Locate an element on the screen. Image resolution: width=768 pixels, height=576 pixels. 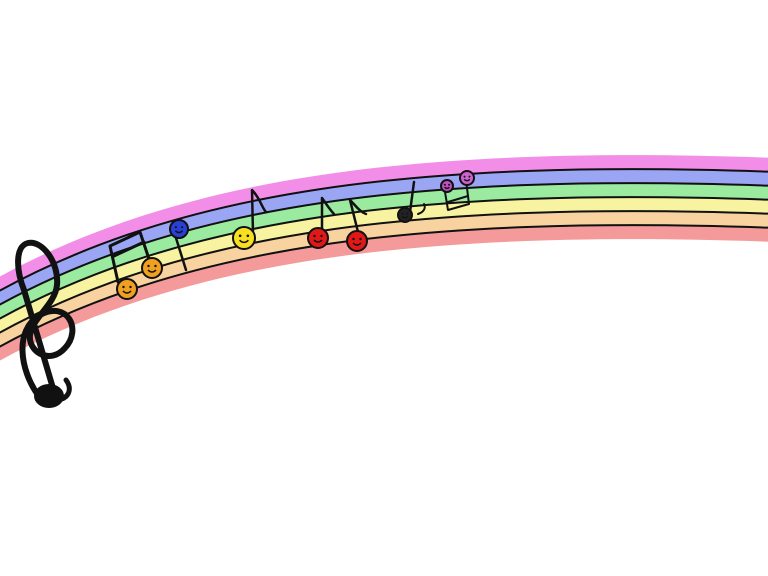
sixteenth-note-icon is located at coordinates (456, 195).